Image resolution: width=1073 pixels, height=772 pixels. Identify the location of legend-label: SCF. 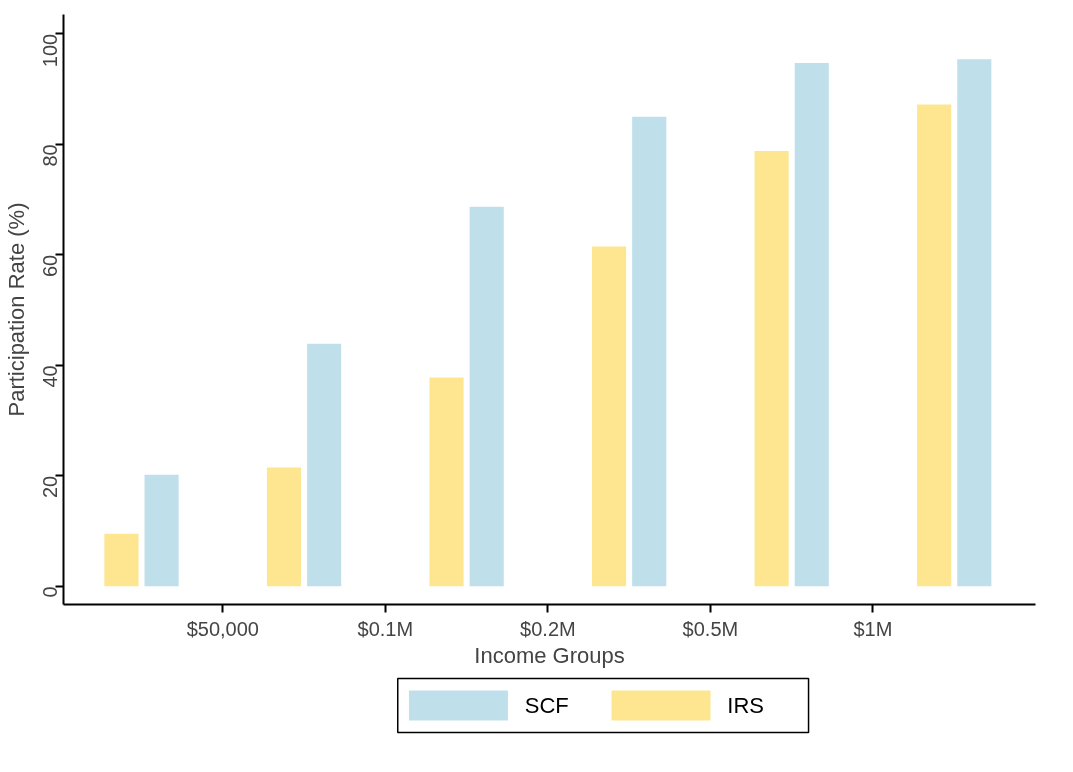
(546, 705).